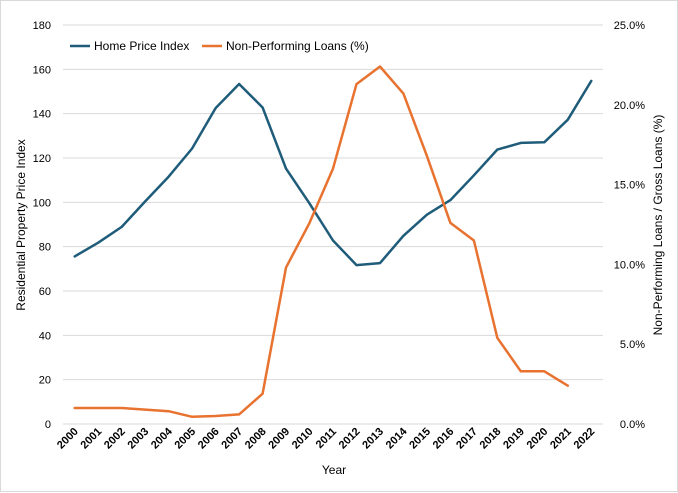 The image size is (678, 493). I want to click on x-tick-label: 2001, so click(92, 439).